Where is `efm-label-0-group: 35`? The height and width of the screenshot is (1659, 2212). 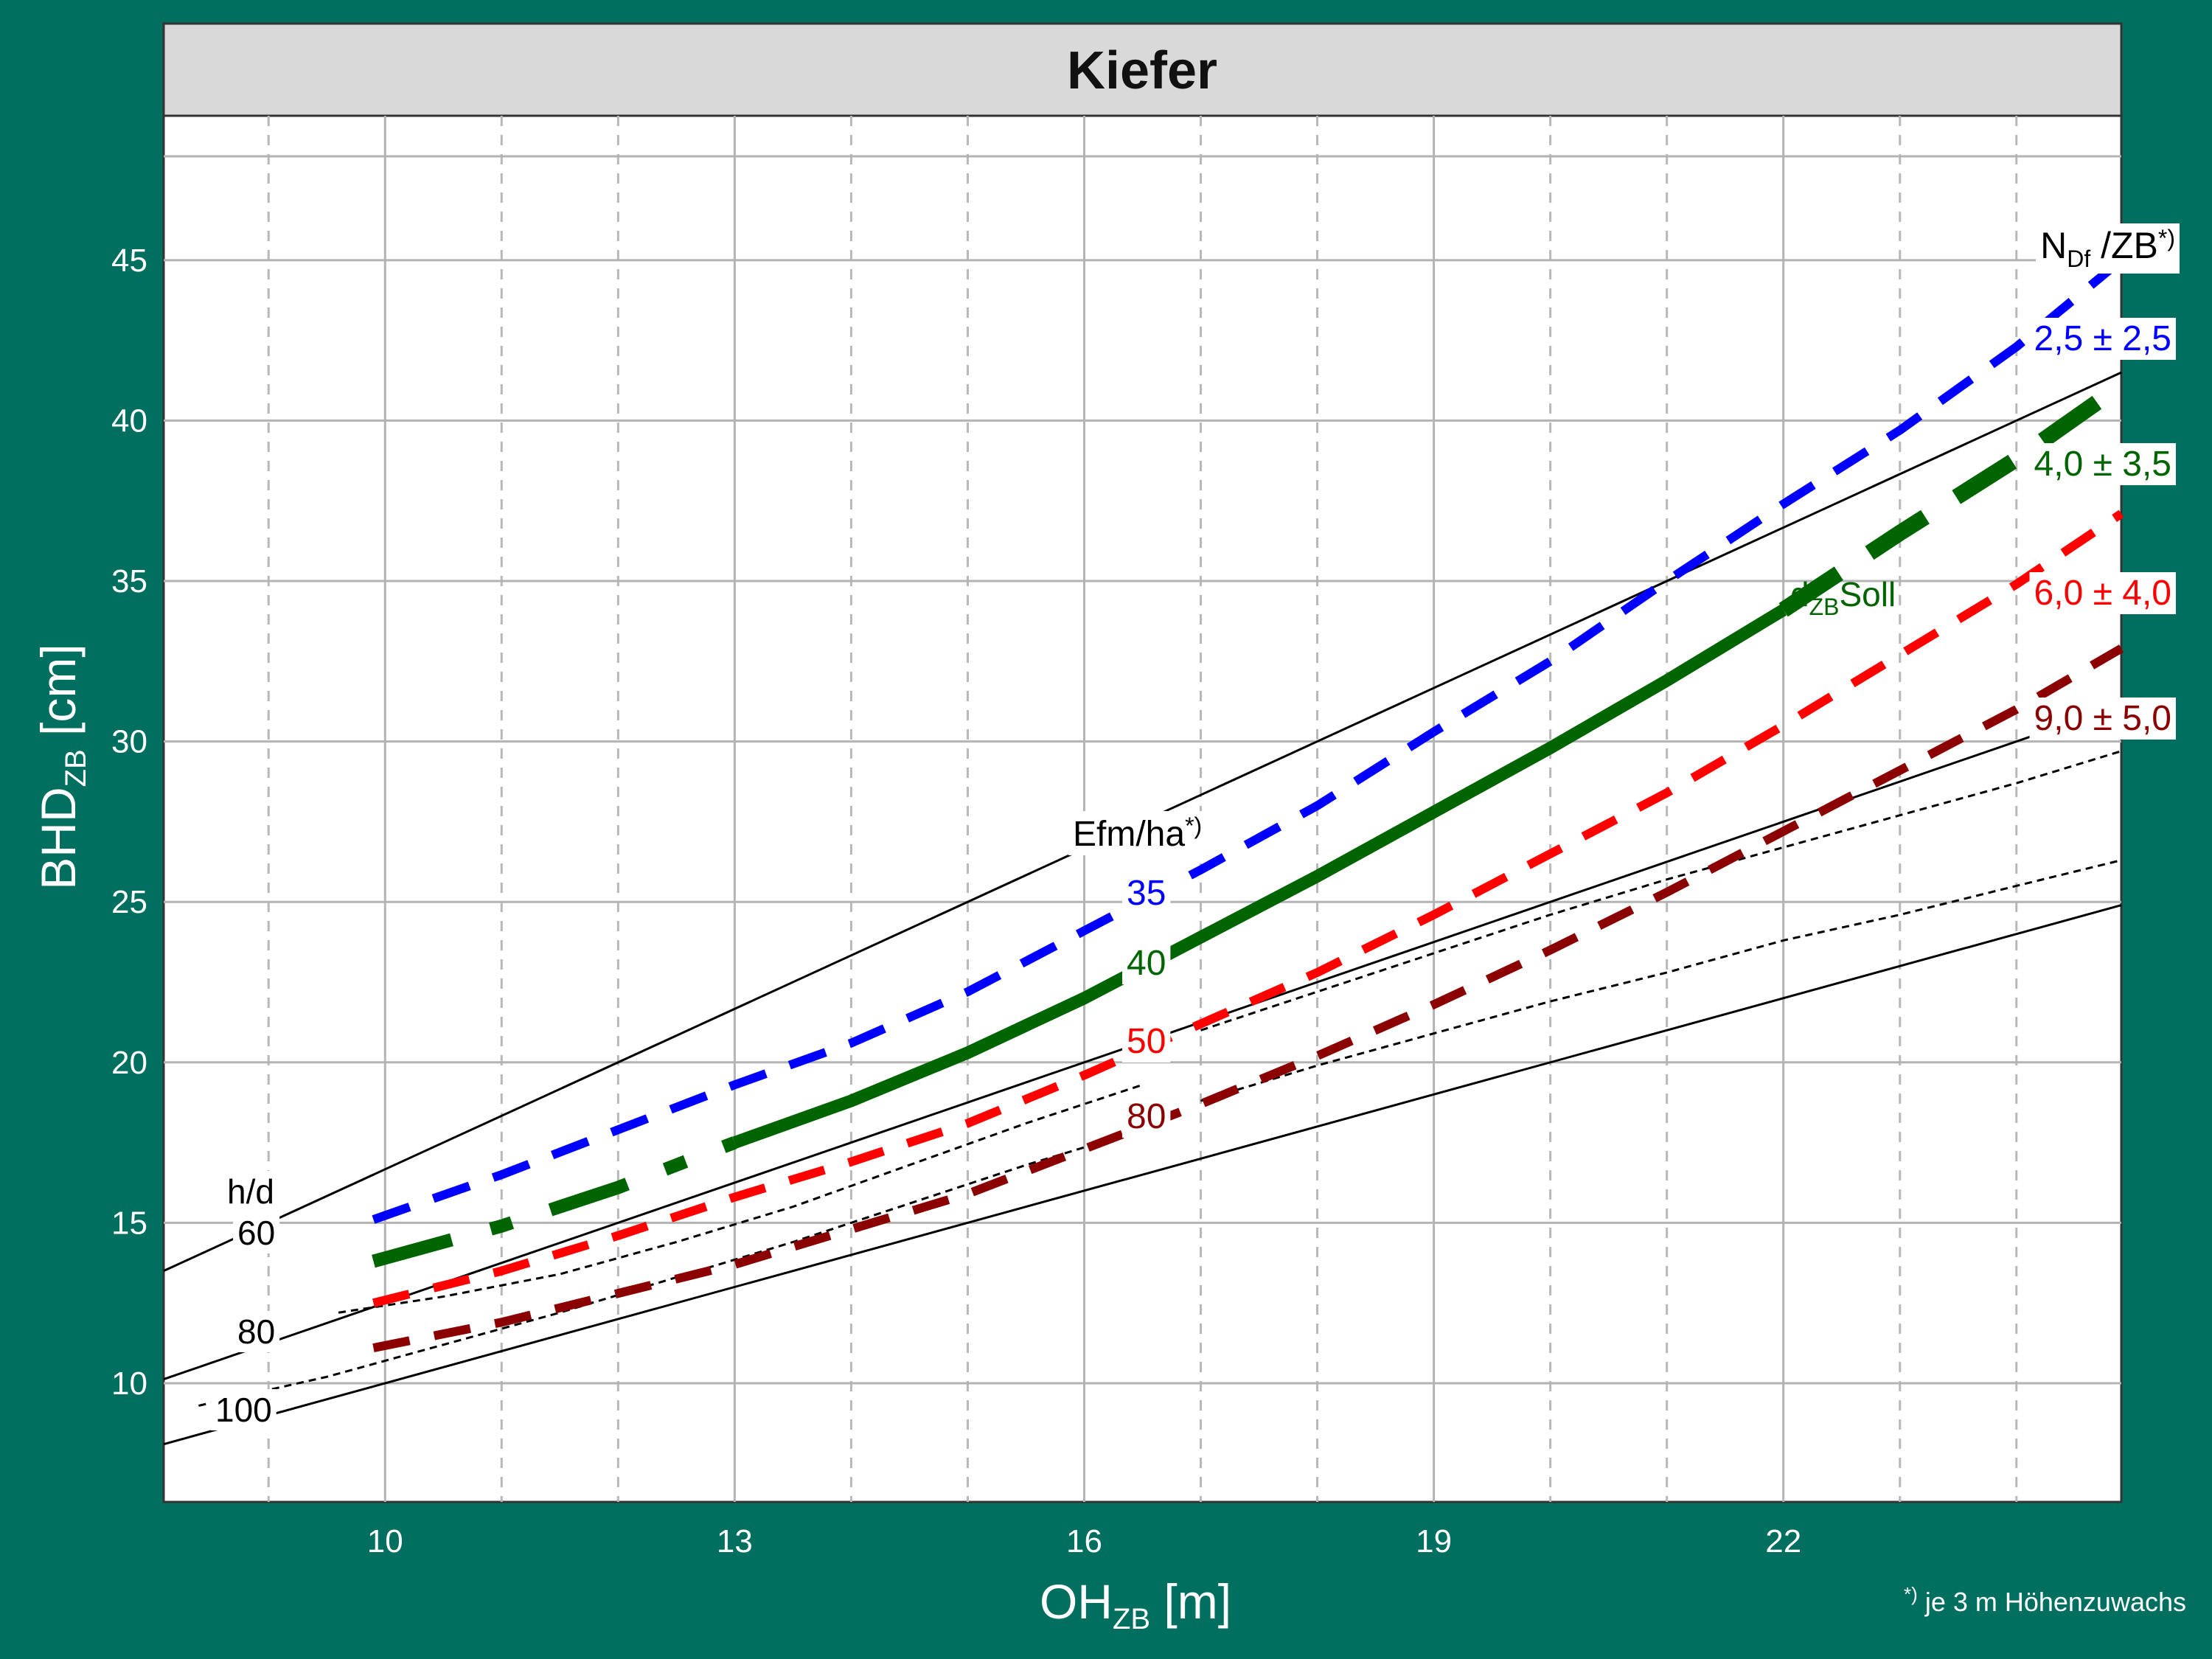 efm-label-0-group: 35 is located at coordinates (1146, 893).